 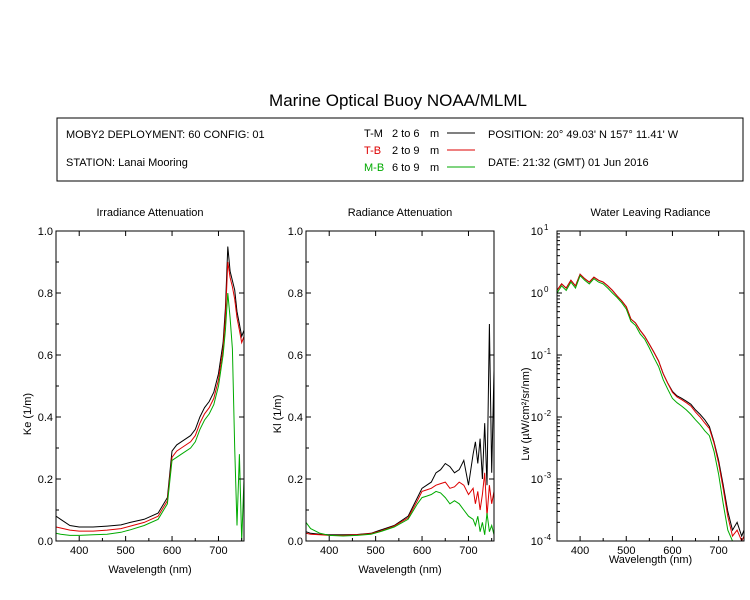 What do you see at coordinates (548, 413) in the screenshot?
I see `y-tick-exponent: -2` at bounding box center [548, 413].